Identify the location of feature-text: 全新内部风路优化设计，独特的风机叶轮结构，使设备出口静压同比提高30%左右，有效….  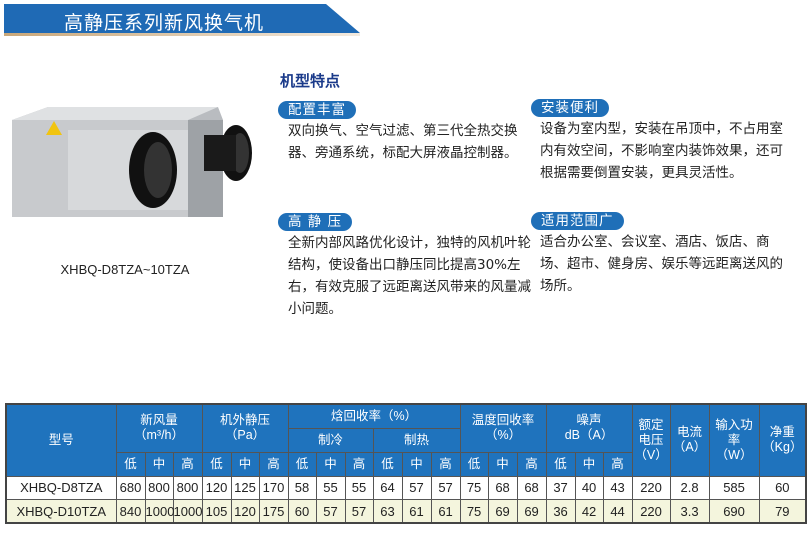
(409, 276).